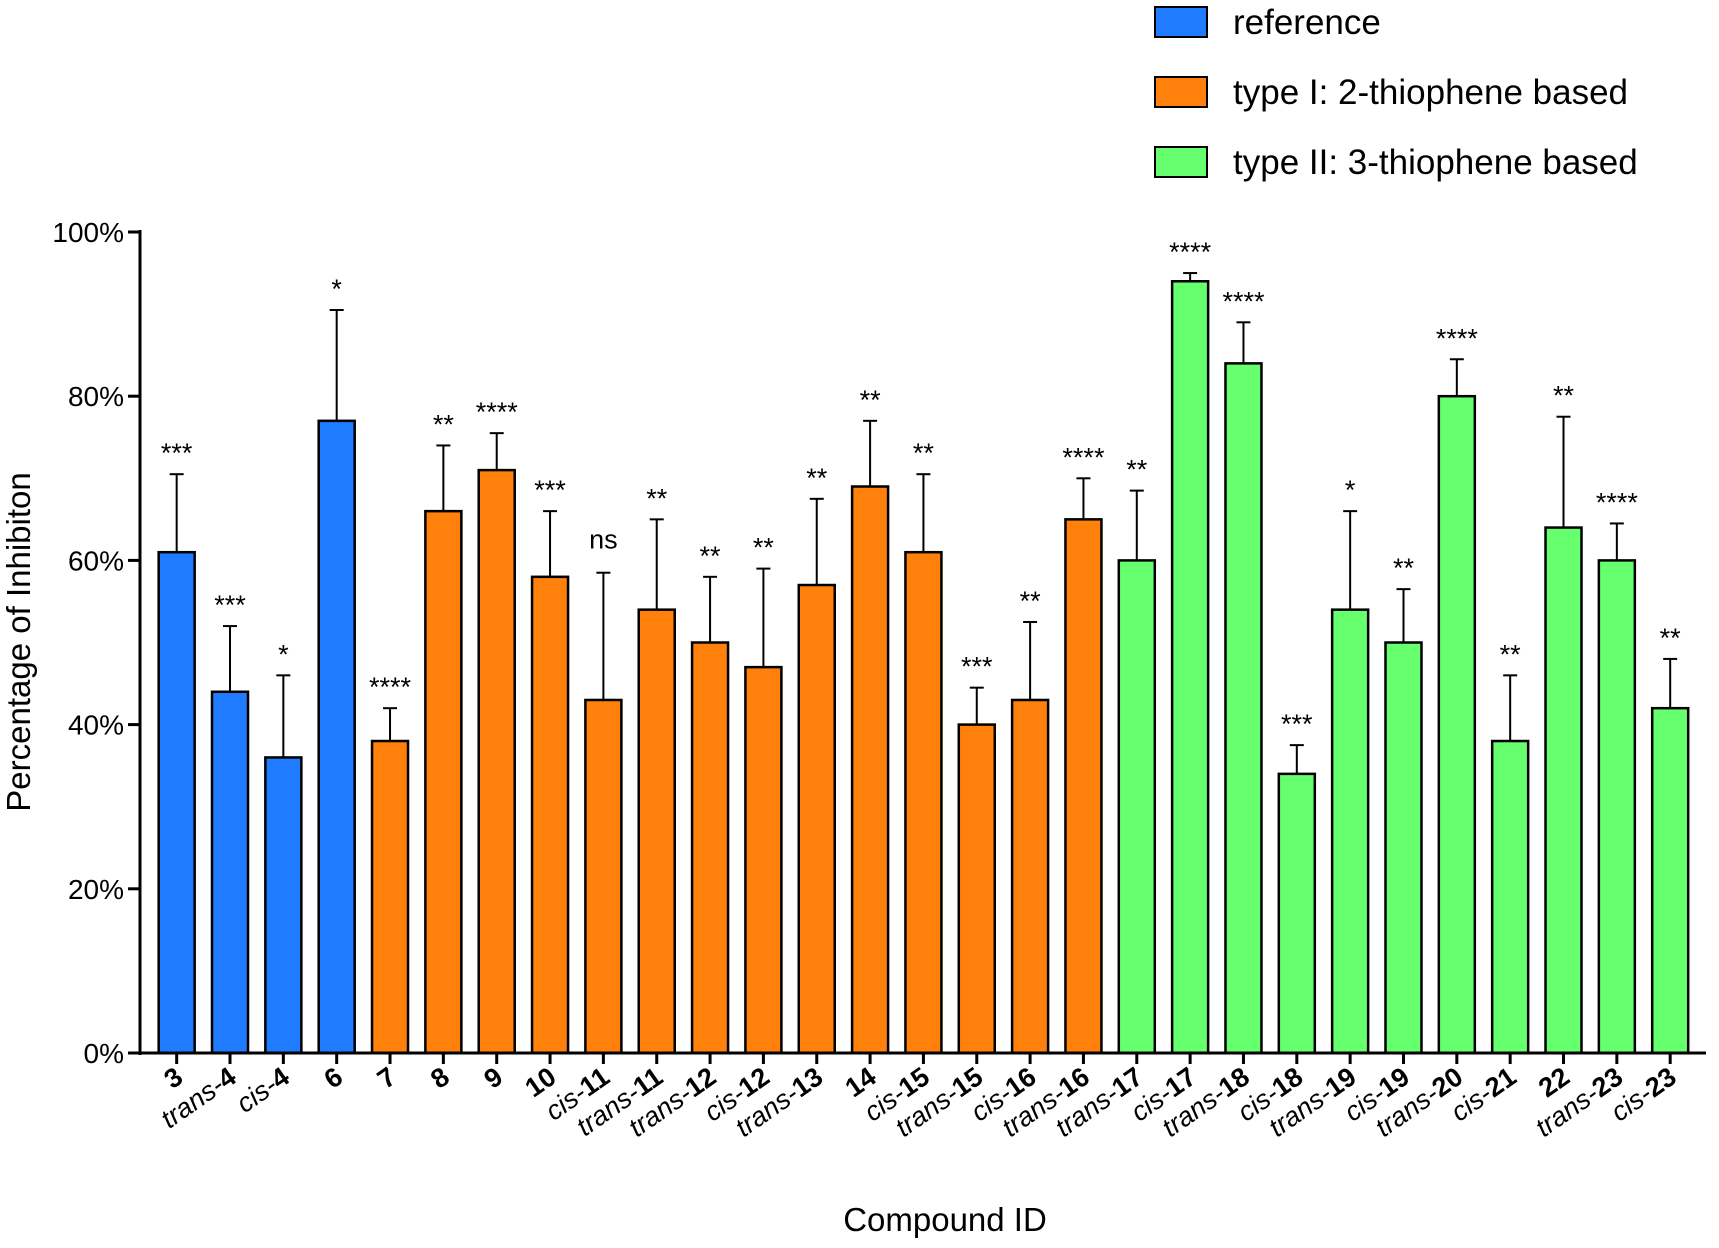 The image size is (1719, 1248). What do you see at coordinates (263, 1089) in the screenshot?
I see `x-tick-label: cis-4` at bounding box center [263, 1089].